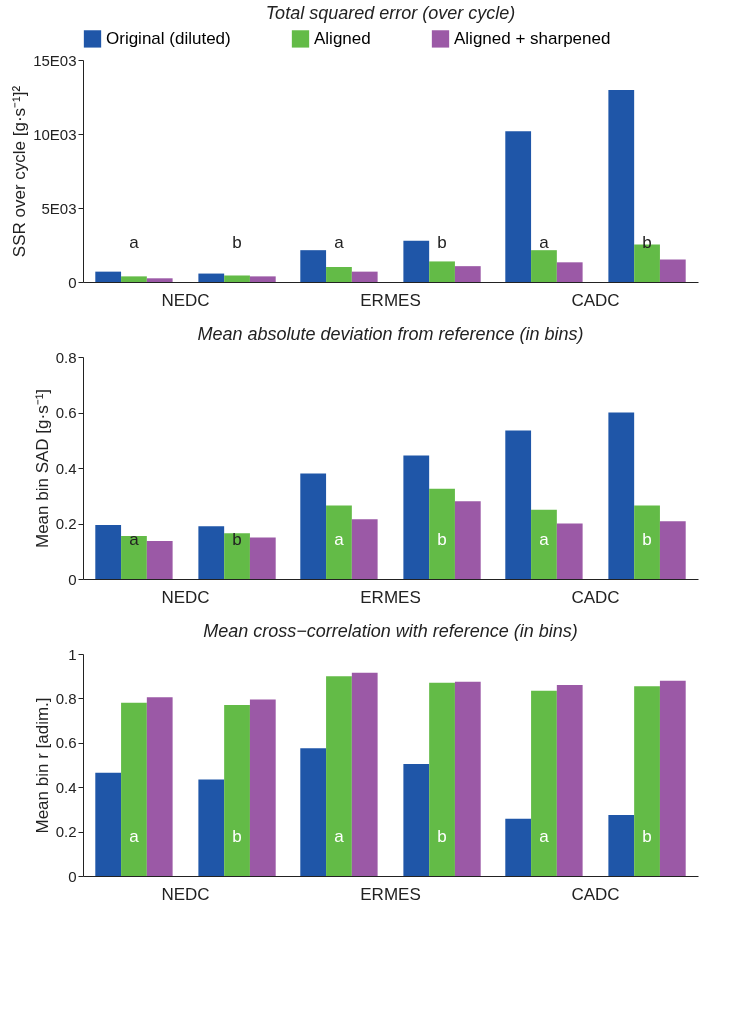 This screenshot has width=756, height=1029. Describe the element at coordinates (390, 334) in the screenshot. I see `chart-title: Mean absolute deviation from reference (in bins)` at that location.